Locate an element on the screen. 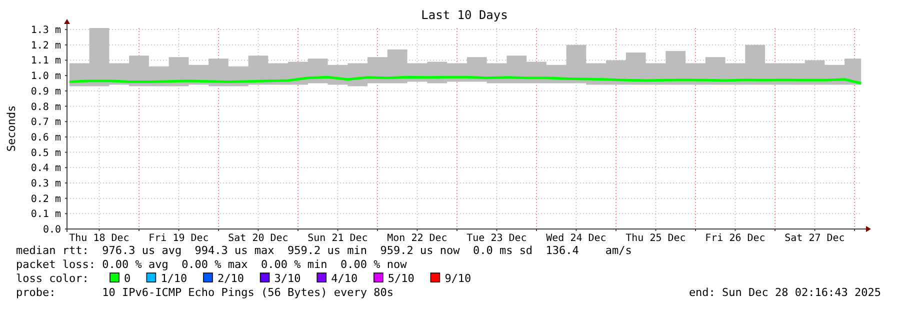 Image resolution: width=897 pixels, height=310 pixels. y-tick-label: 0.3 m is located at coordinates (45, 184).